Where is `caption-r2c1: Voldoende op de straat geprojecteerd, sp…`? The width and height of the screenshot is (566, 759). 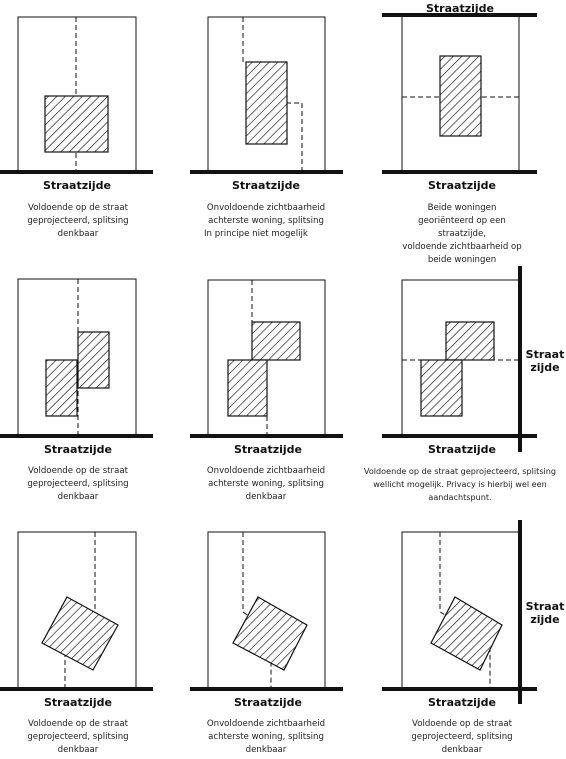 caption-r2c1: Voldoende op de straat geprojecteerd, sp… is located at coordinates (78, 484).